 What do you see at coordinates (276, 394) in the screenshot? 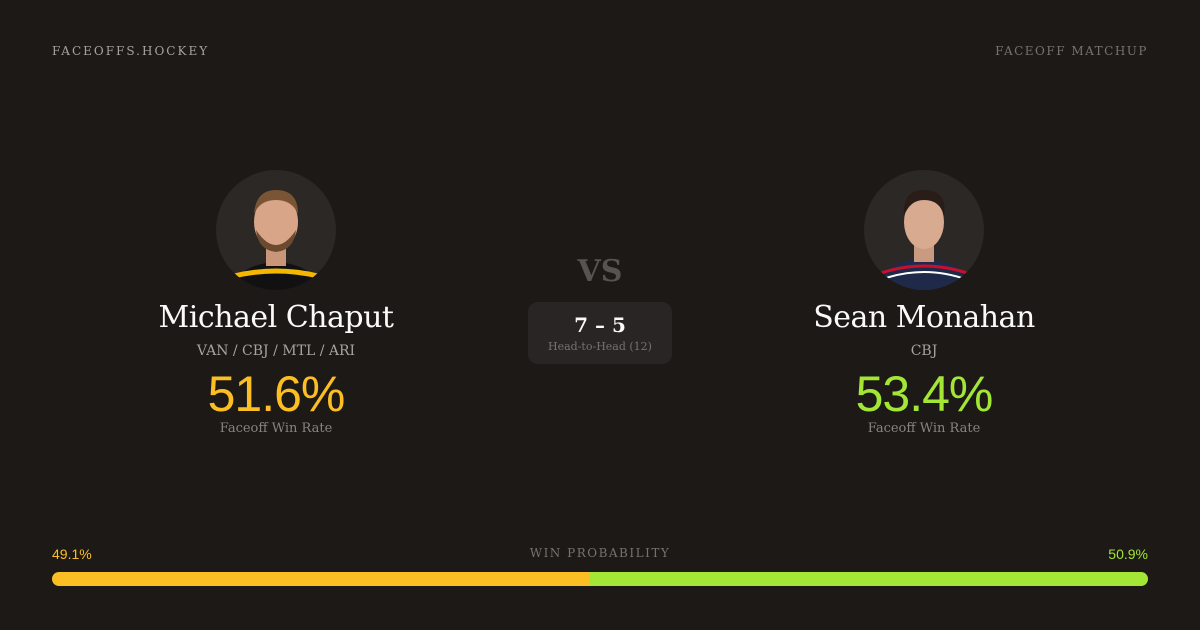
I see `player-win-rate: 51.6%` at bounding box center [276, 394].